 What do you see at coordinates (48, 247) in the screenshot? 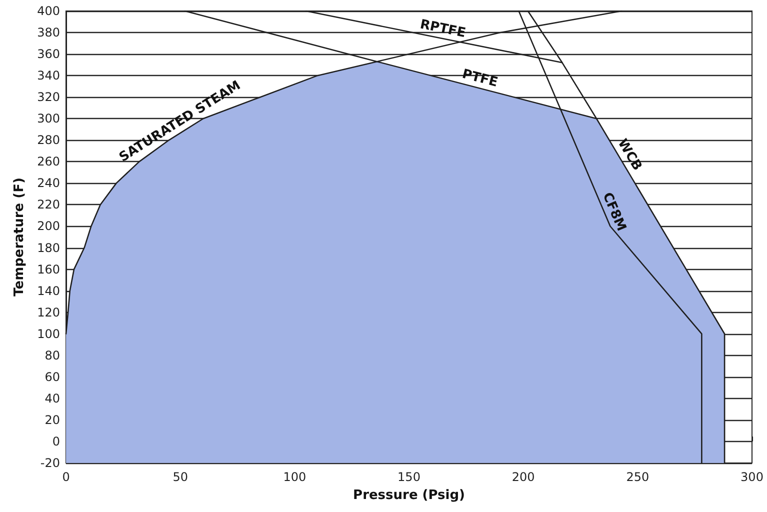
I see `y-tick-label: 180` at bounding box center [48, 247].